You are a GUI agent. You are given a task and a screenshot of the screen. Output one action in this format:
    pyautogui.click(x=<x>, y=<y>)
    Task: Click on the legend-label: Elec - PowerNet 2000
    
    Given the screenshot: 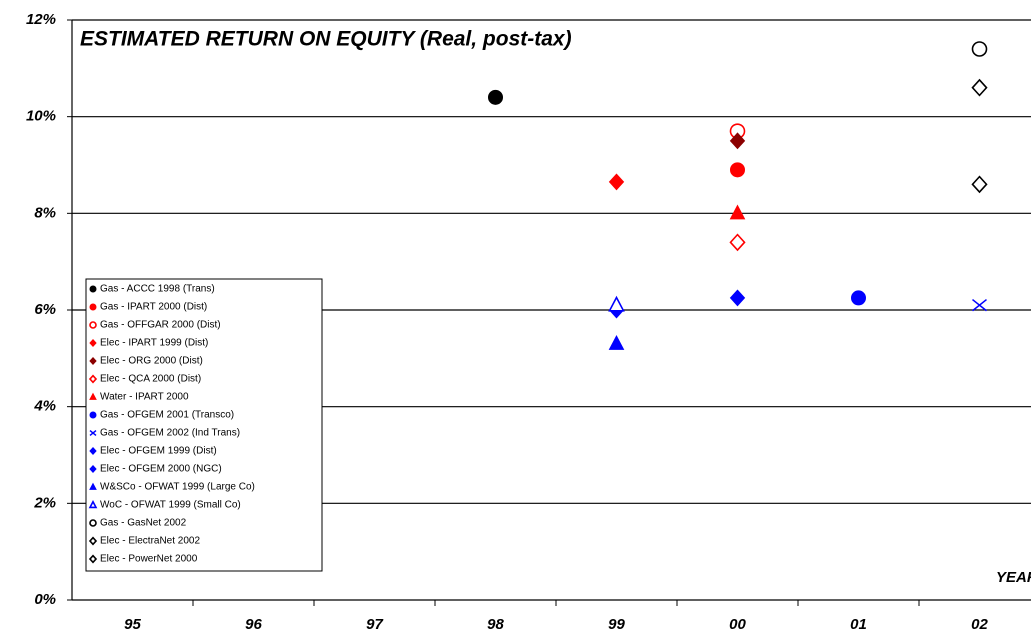 What is the action you would take?
    pyautogui.click(x=149, y=559)
    